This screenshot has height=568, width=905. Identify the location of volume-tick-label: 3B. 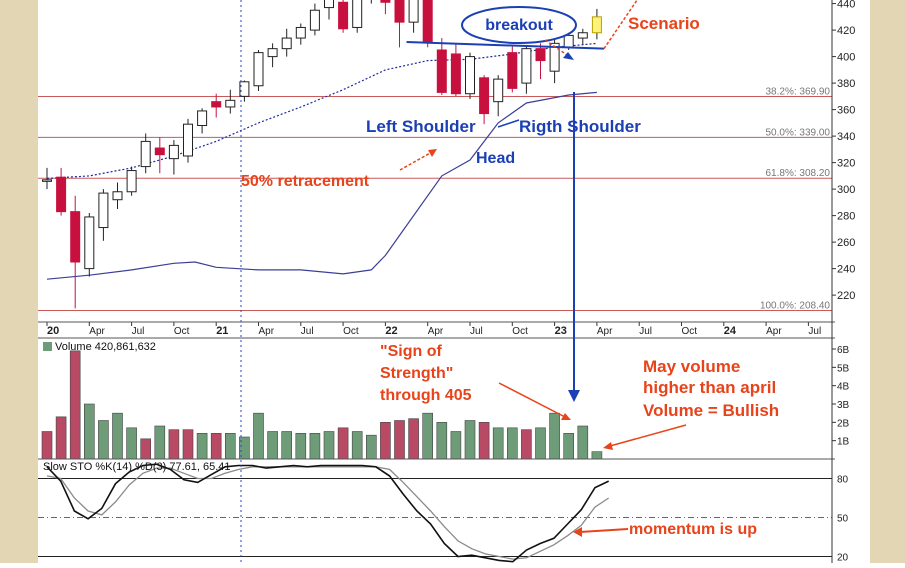
(843, 405).